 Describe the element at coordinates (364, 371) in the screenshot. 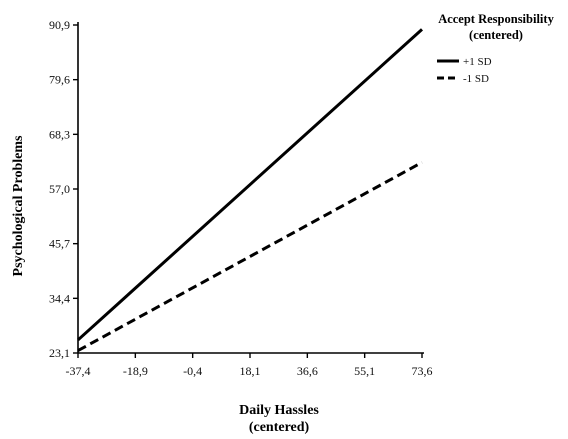

I see `x-tick-label: 55,1` at that location.